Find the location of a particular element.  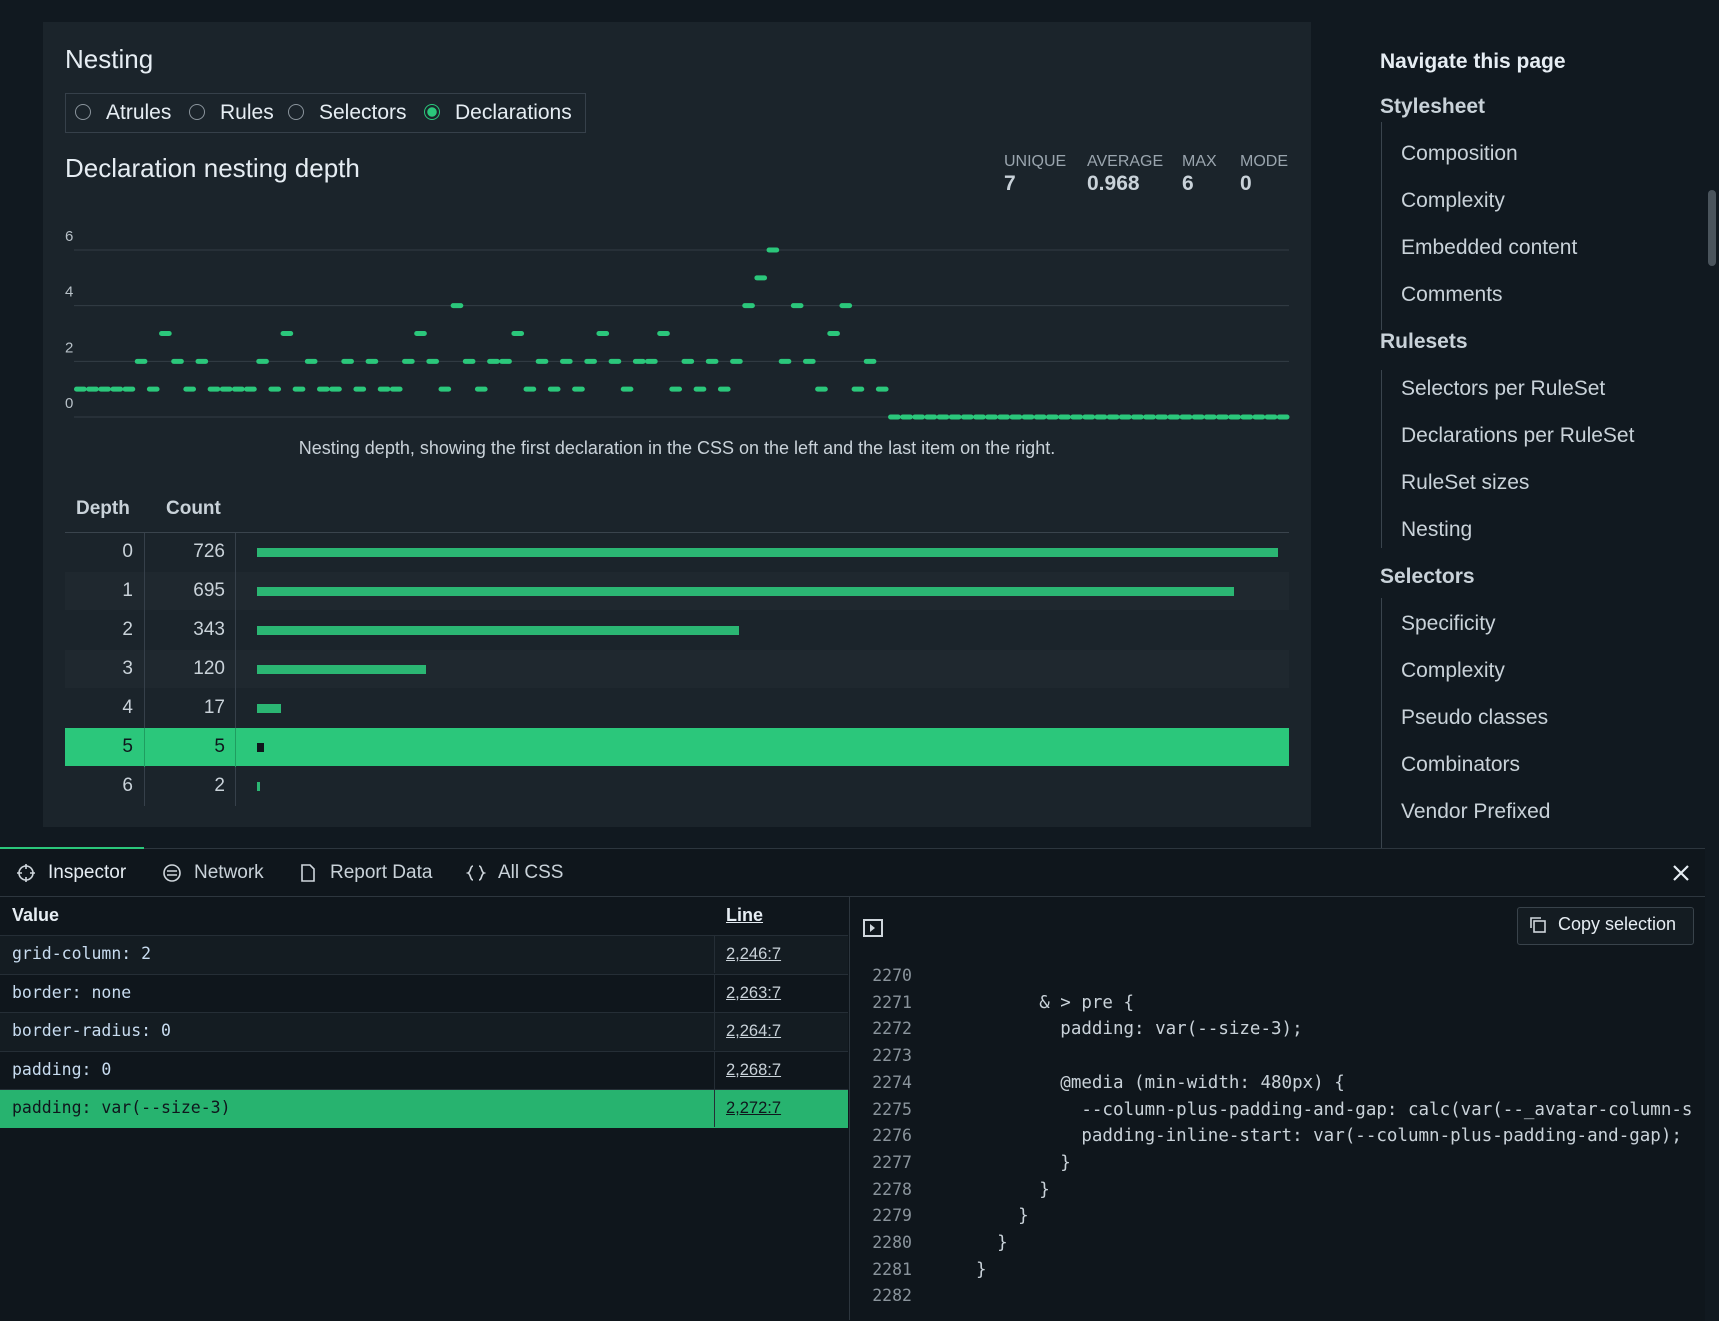

line-link: 2,264:7 is located at coordinates (753, 1031).